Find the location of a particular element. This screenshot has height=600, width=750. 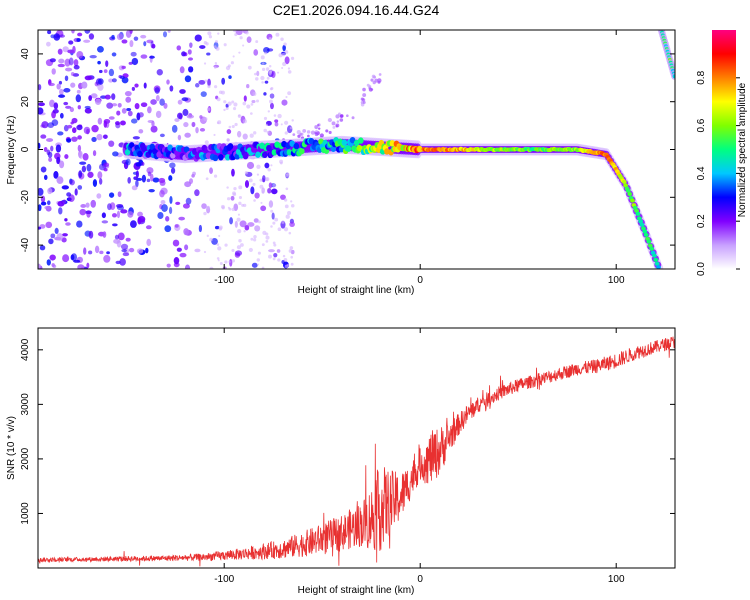

colorbar-label: Normalized spectral amplitude is located at coordinates (742, 149).